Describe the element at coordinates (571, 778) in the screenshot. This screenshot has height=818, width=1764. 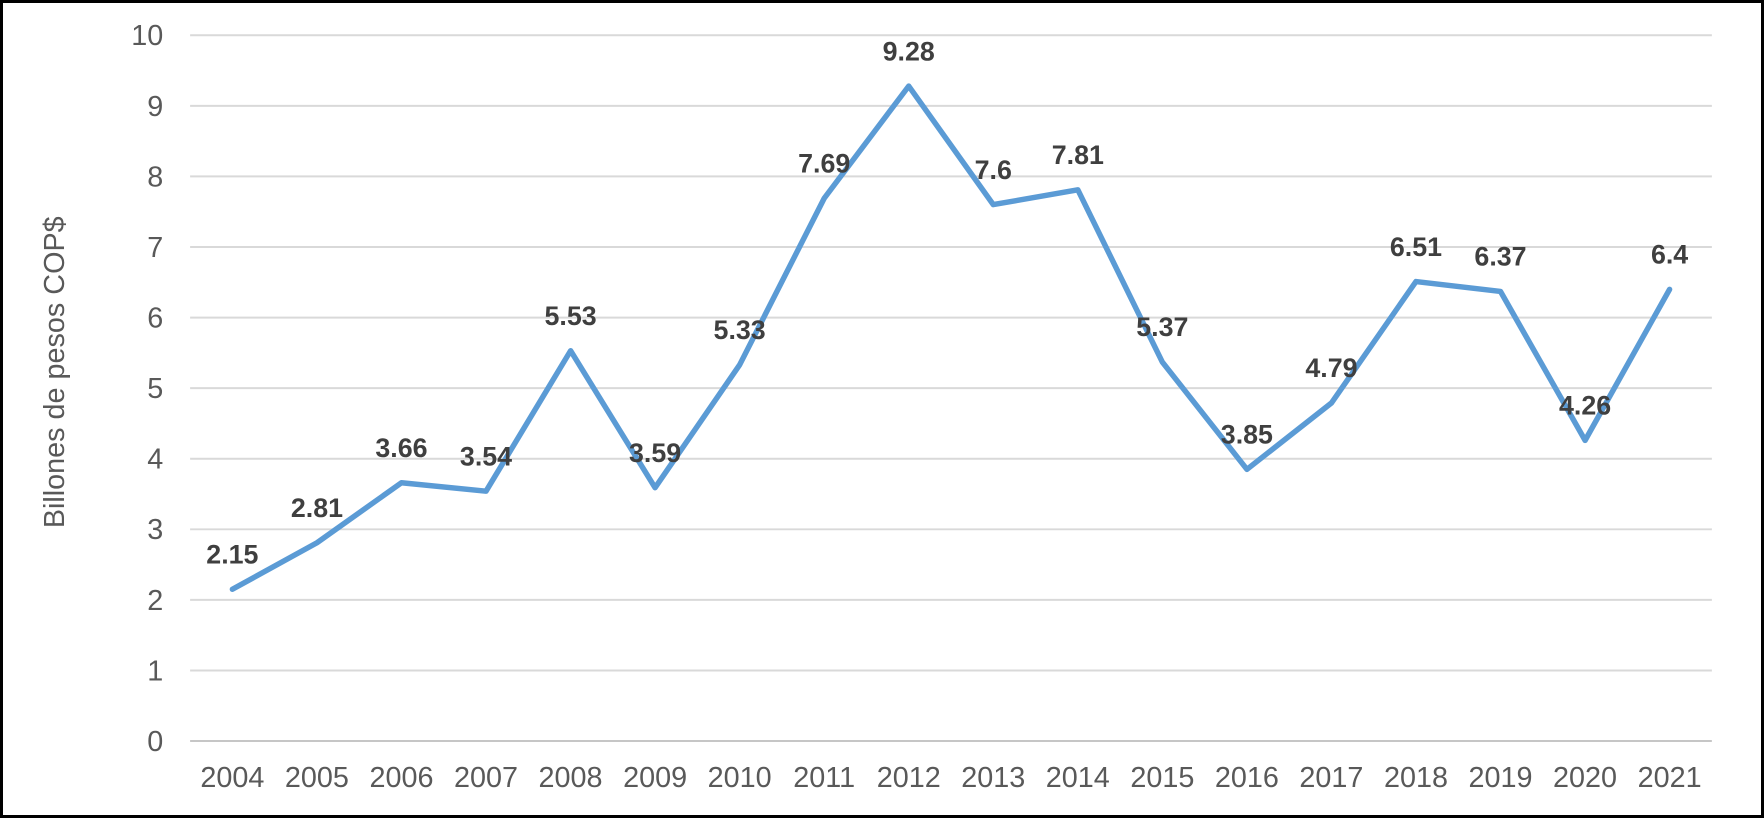
I see `x-tick-label: 2008` at that location.